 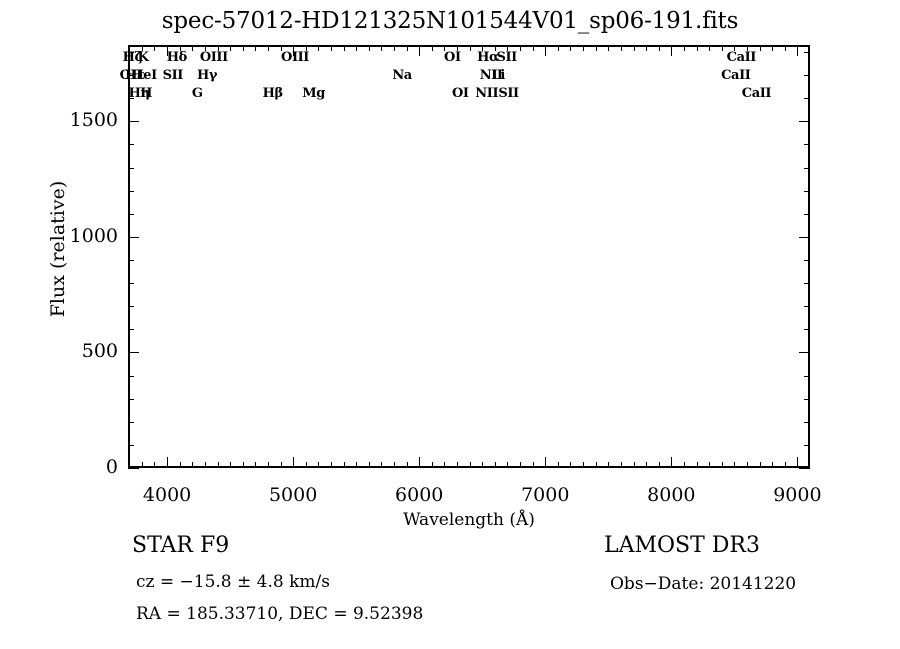 What do you see at coordinates (671, 495) in the screenshot?
I see `x-tick-label: 8000` at bounding box center [671, 495].